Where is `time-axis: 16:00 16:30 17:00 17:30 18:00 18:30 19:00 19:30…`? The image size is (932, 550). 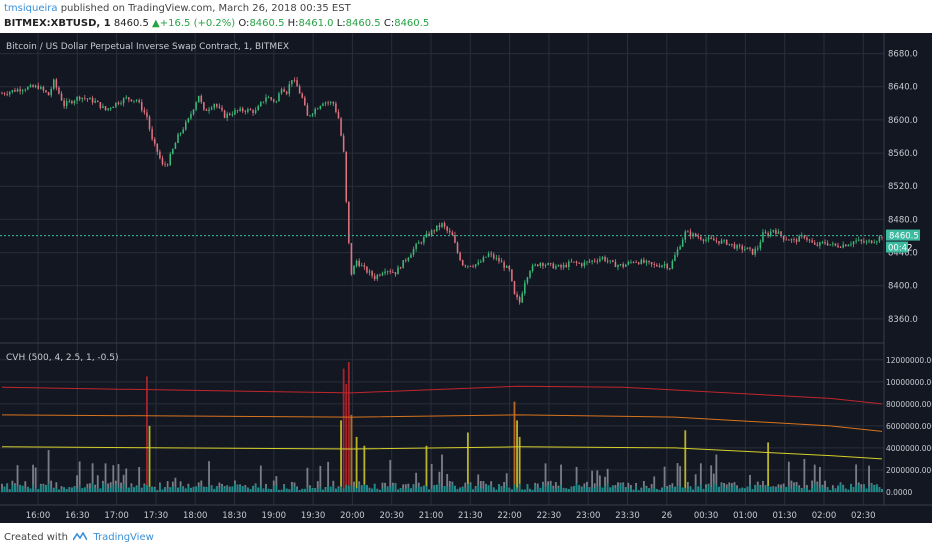
time-axis: 16:00 16:30 17:00 17:30 18:00 18:30 19:00 19:30… is located at coordinates (451, 516).